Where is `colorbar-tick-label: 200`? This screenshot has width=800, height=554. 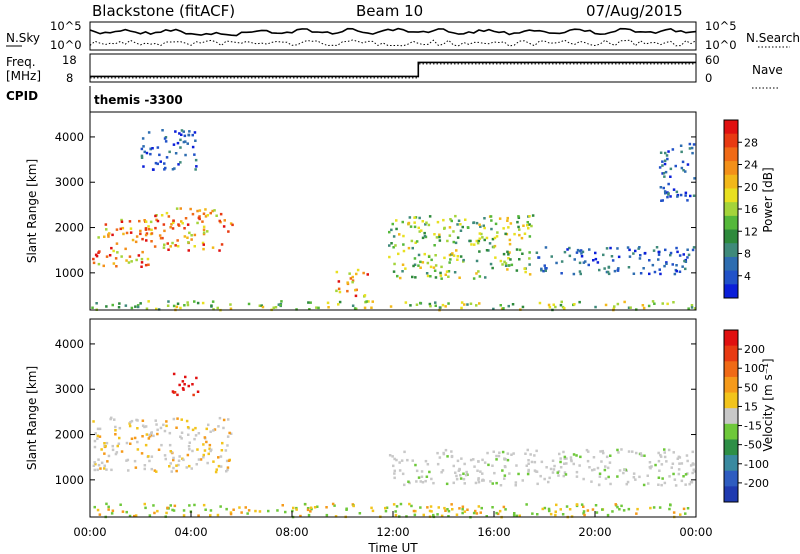
colorbar-tick-label: 200 is located at coordinates (754, 349).